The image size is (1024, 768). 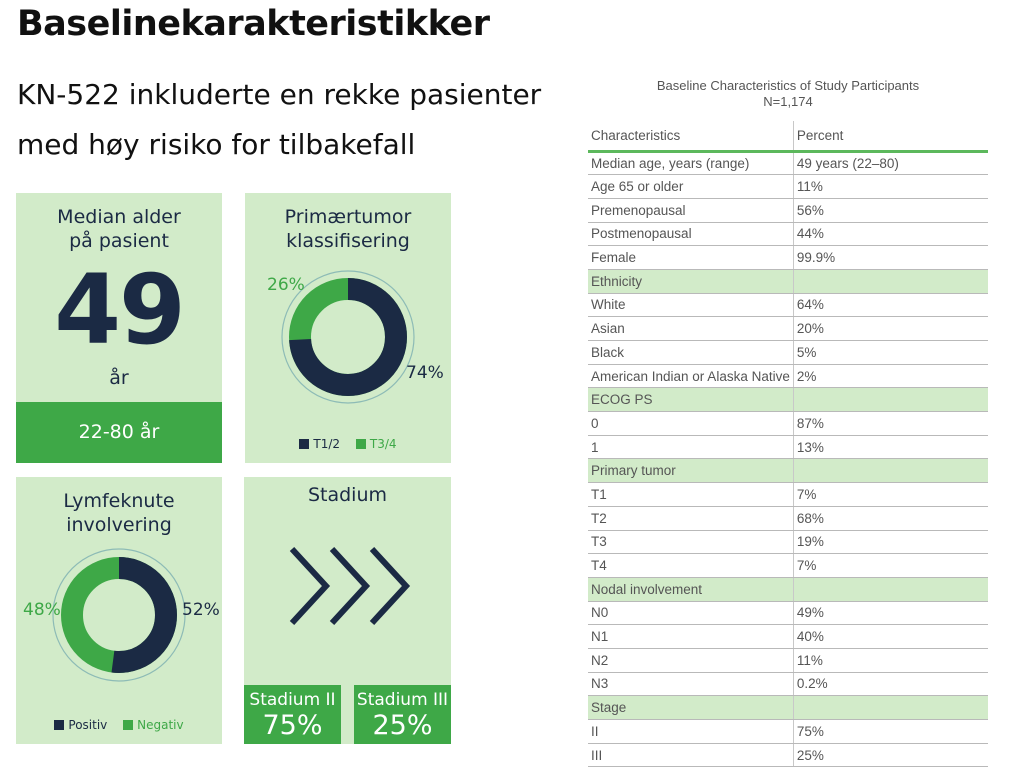 What do you see at coordinates (890, 234) in the screenshot?
I see `row-value: 44%` at bounding box center [890, 234].